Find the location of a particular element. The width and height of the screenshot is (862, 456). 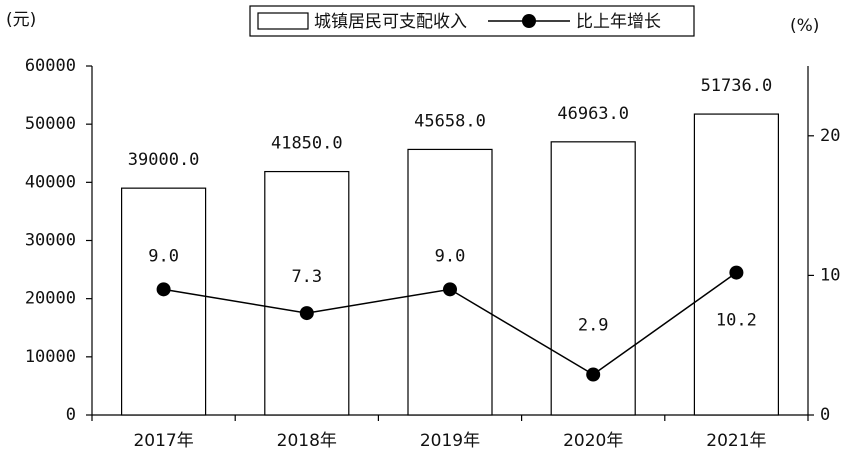

bar-value-label: 51736.0 is located at coordinates (737, 86).